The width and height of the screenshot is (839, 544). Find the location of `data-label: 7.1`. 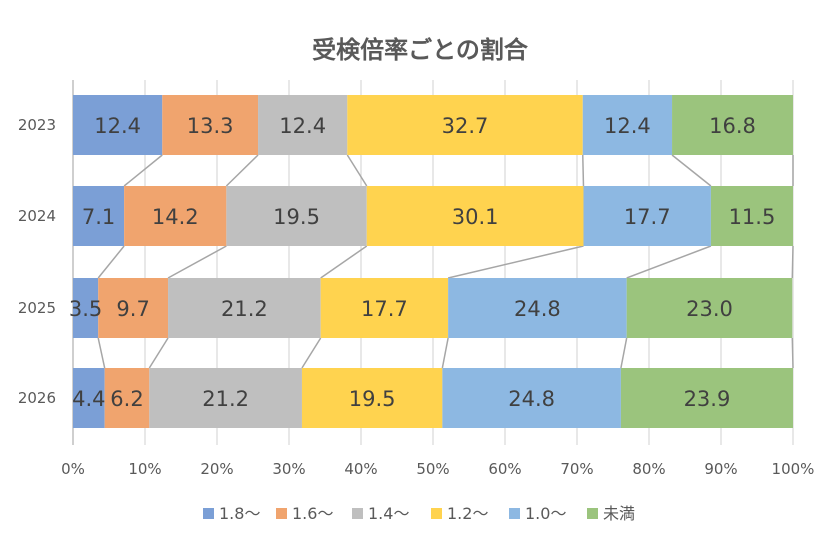

data-label: 7.1 is located at coordinates (98, 217).